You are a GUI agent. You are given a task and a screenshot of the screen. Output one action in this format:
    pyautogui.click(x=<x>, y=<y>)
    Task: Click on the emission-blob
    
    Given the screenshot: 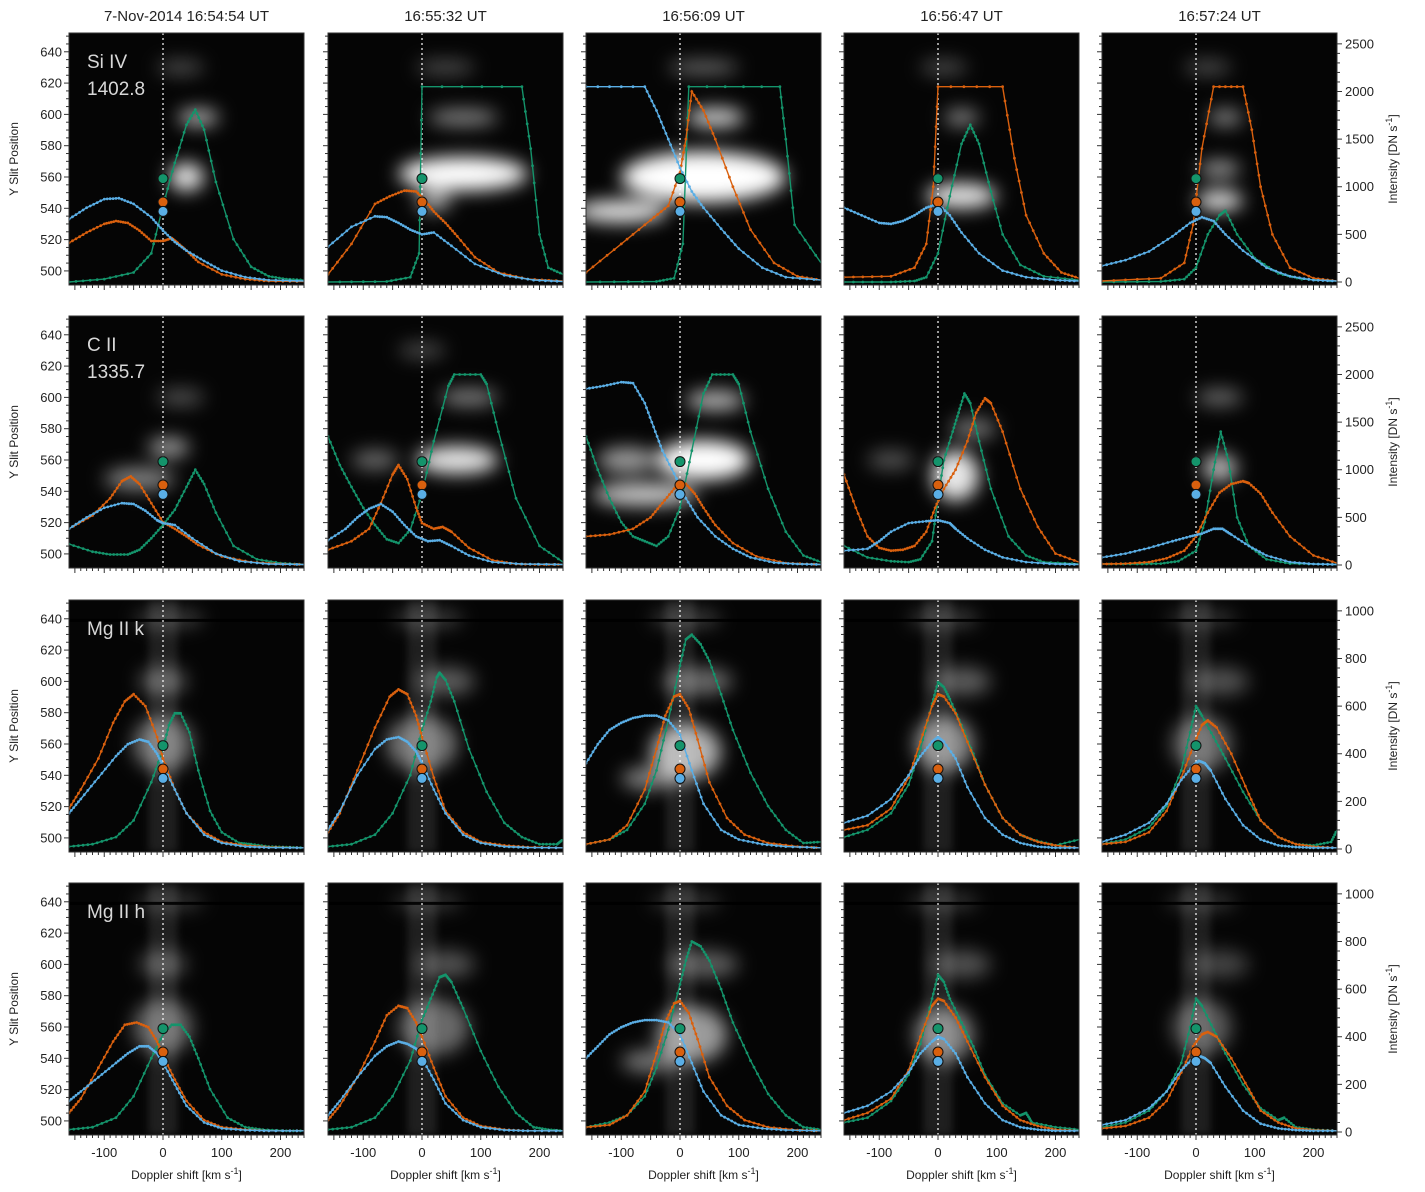 What is the action you would take?
    pyautogui.click(x=715, y=400)
    